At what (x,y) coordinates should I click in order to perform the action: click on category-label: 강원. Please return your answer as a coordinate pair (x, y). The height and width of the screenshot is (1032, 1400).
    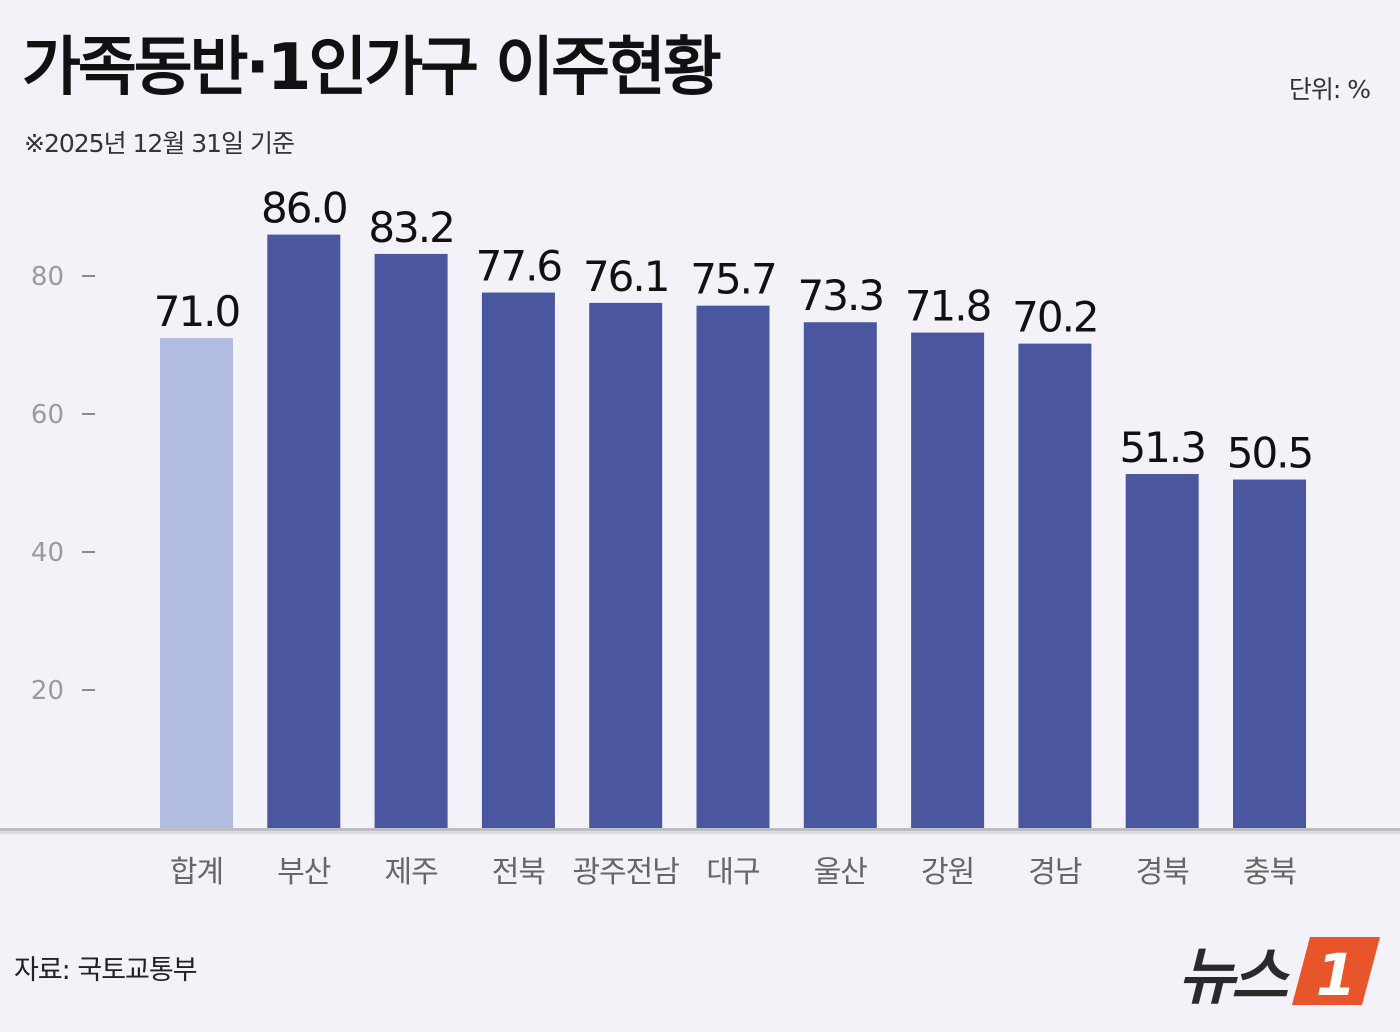
    Looking at the image, I should click on (947, 872).